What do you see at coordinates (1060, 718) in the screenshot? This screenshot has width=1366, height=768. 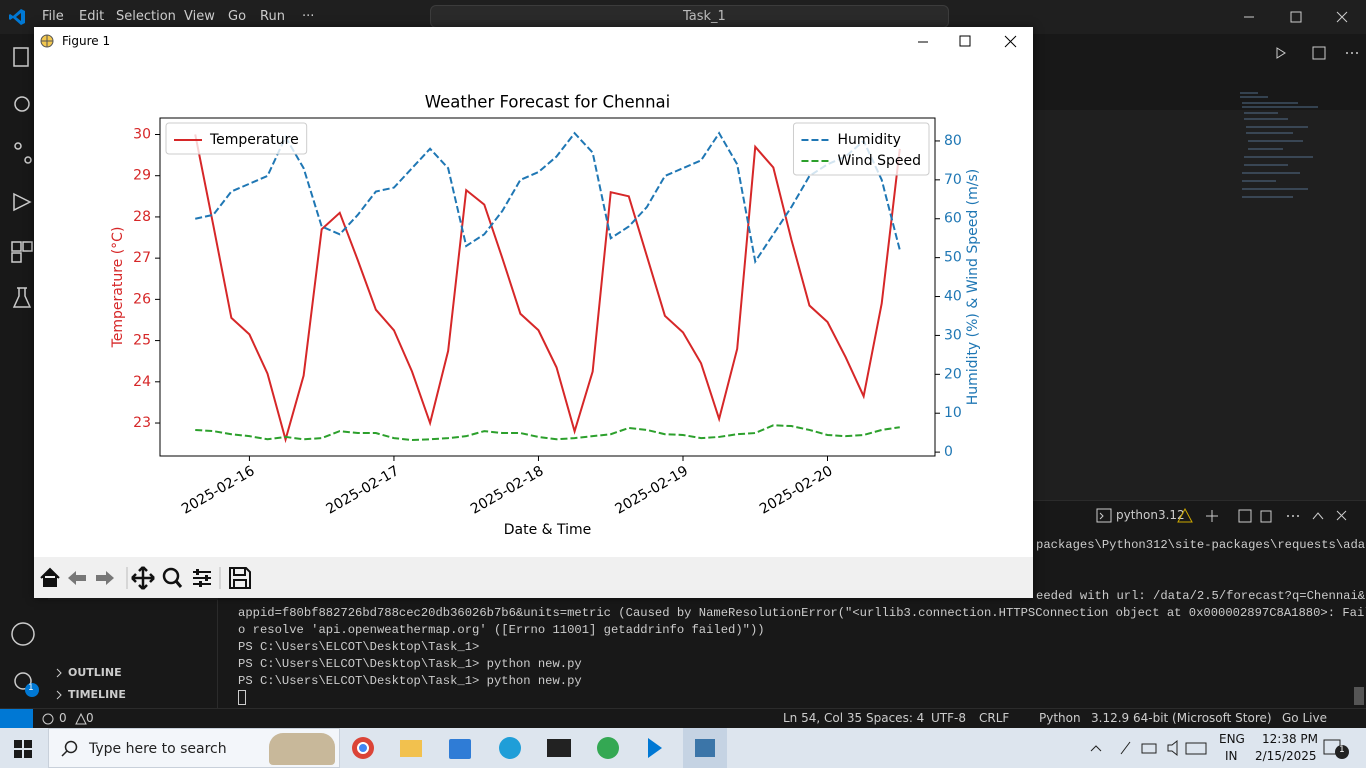 I see `language: Python` at bounding box center [1060, 718].